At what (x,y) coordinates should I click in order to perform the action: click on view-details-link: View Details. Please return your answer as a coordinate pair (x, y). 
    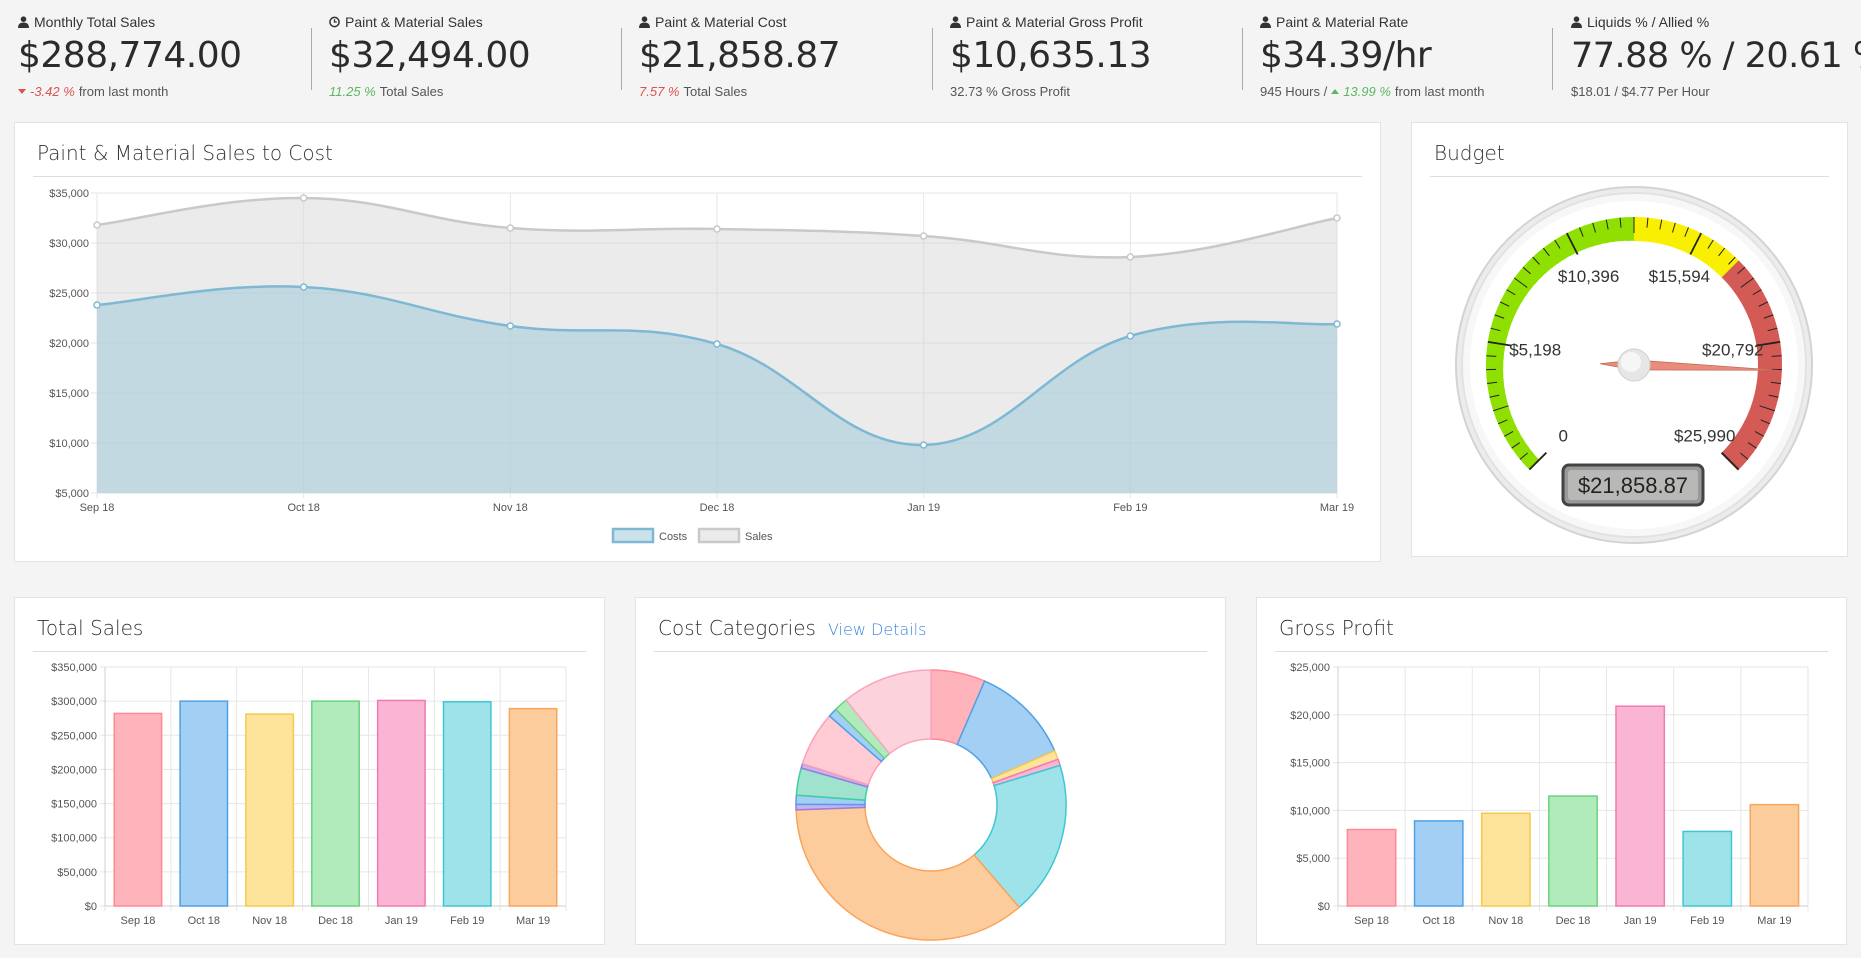
    Looking at the image, I should click on (877, 629).